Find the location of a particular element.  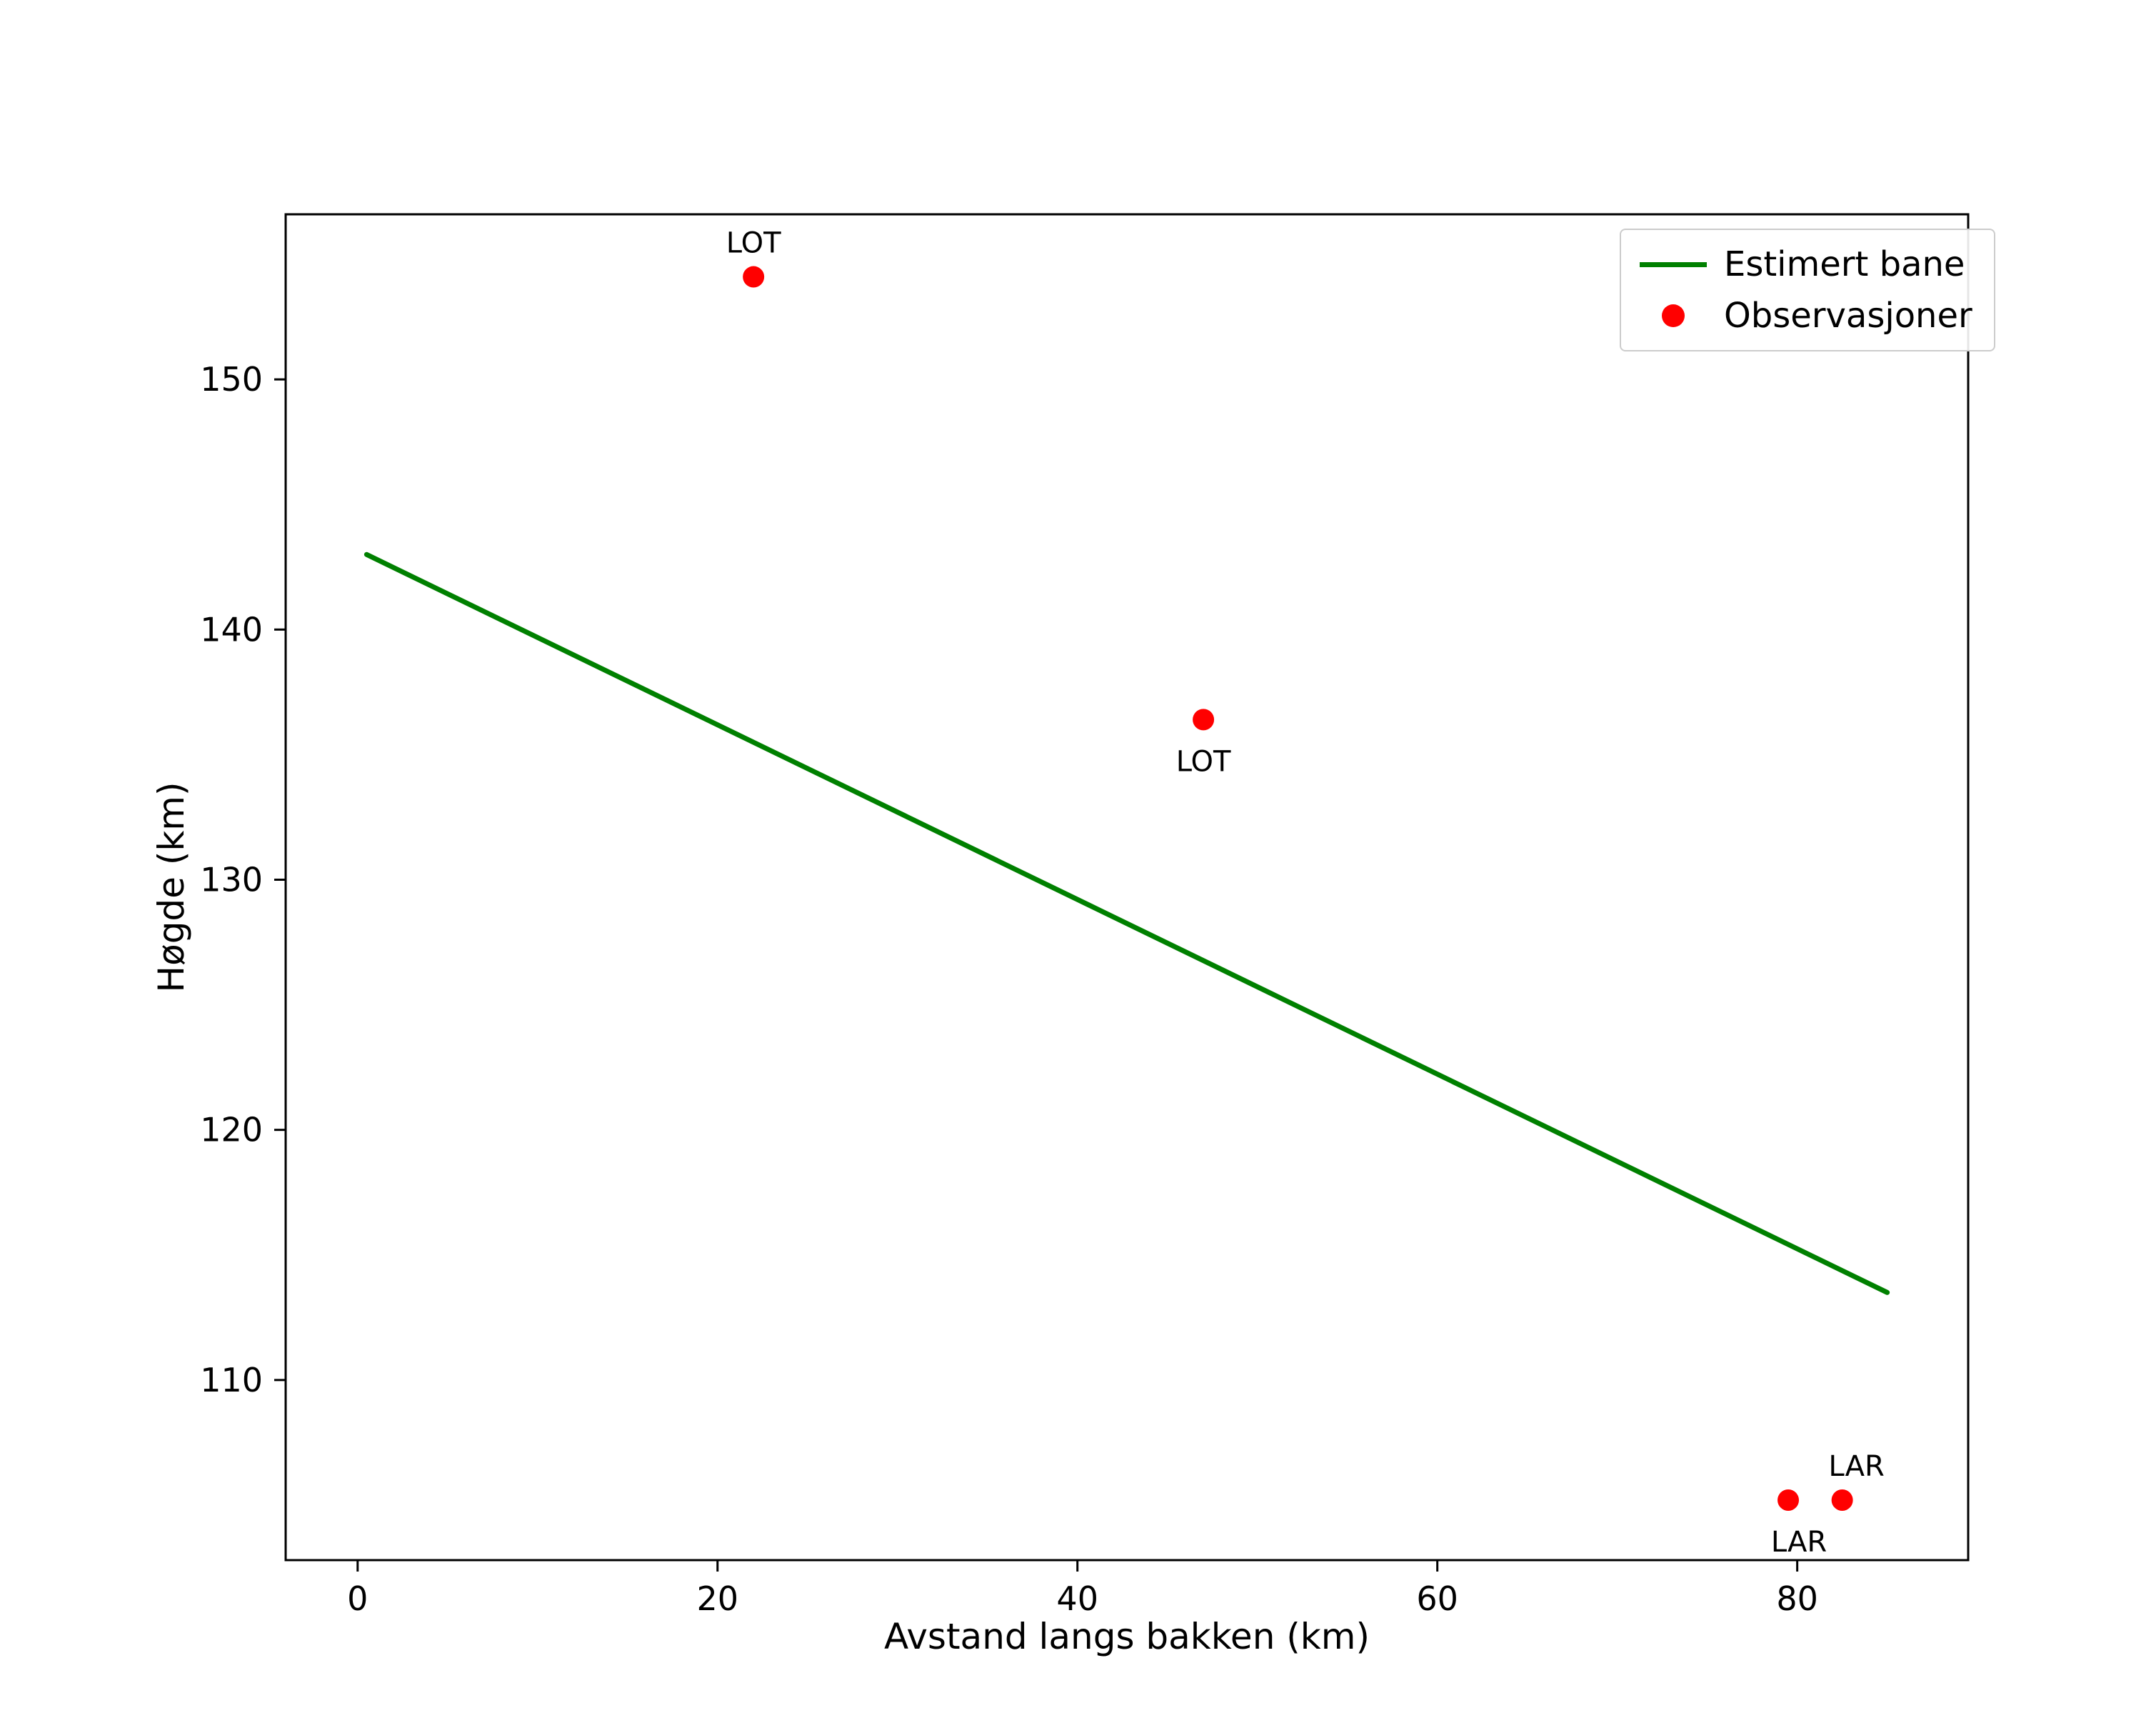

legend-line-swatch-icon is located at coordinates (1674, 264).